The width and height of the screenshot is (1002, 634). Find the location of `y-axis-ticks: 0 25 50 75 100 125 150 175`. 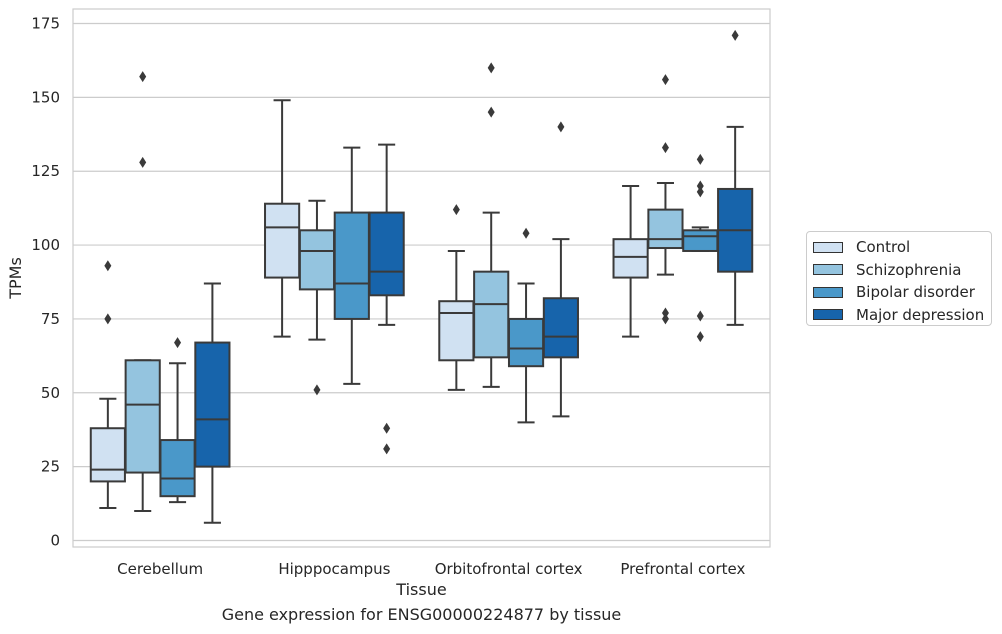

y-axis-ticks: 0 25 50 75 100 125 150 175 is located at coordinates (45, 282).